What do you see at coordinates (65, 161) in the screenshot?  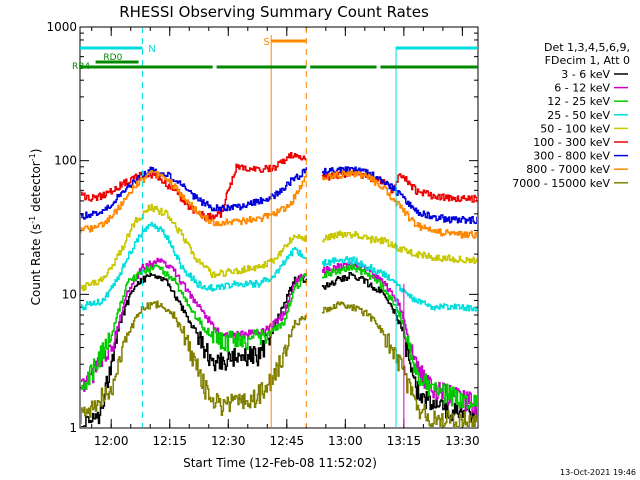 I see `y-tick-label: 100` at bounding box center [65, 161].